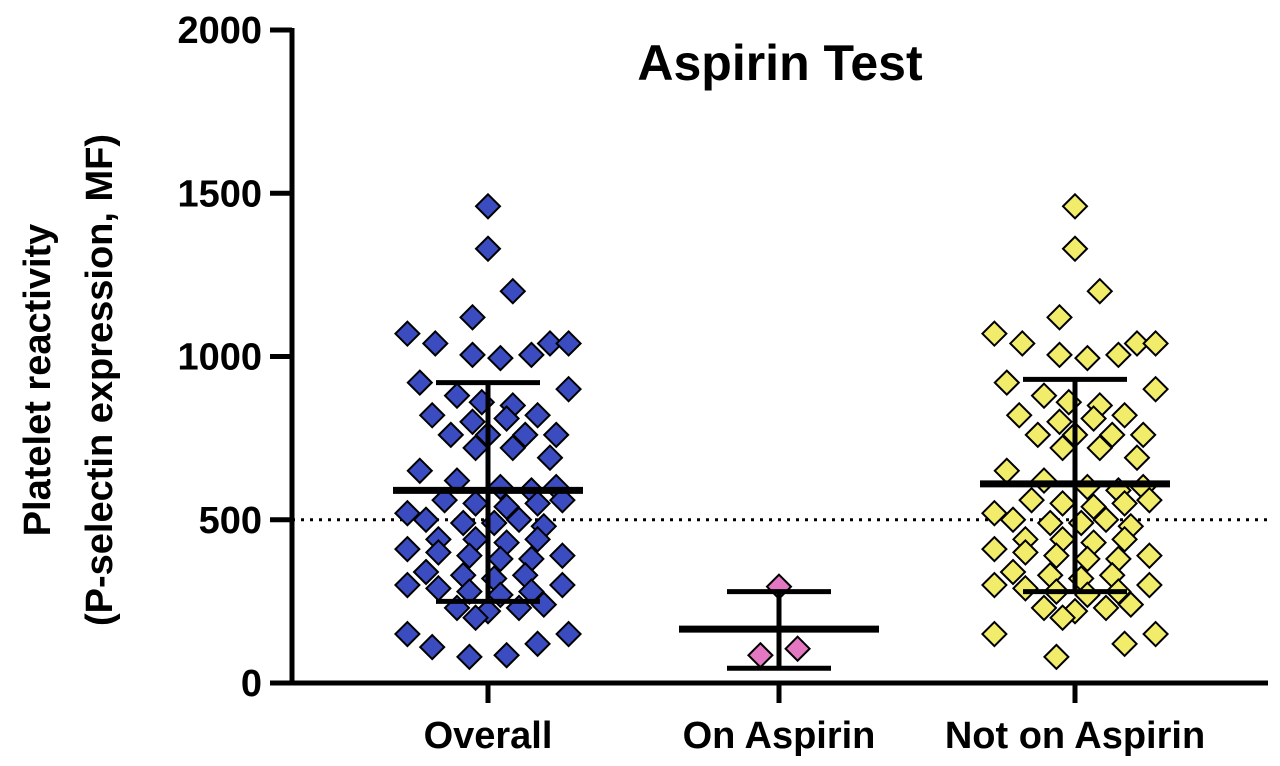 The height and width of the screenshot is (766, 1280). Describe the element at coordinates (38, 380) in the screenshot. I see `y-axis-label-line1: Platelet reactivity` at that location.